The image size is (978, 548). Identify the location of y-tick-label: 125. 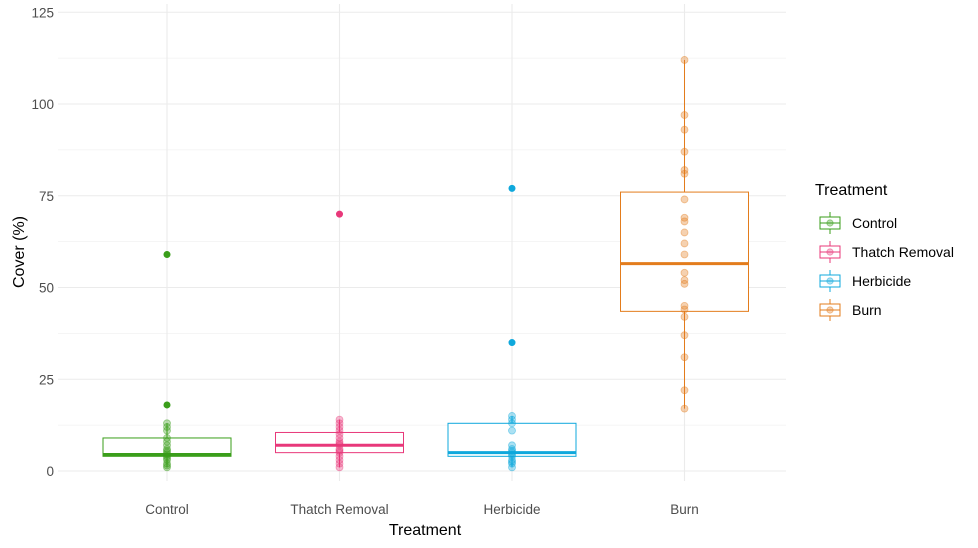
(42, 12).